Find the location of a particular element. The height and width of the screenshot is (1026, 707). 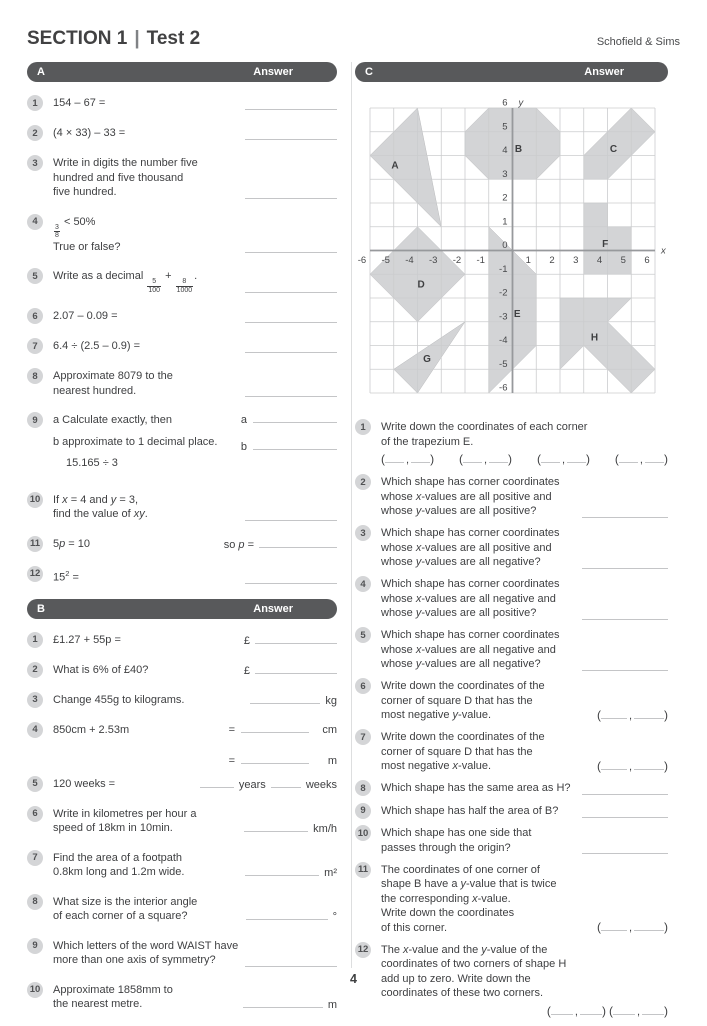

shape-label-G: G is located at coordinates (427, 359).